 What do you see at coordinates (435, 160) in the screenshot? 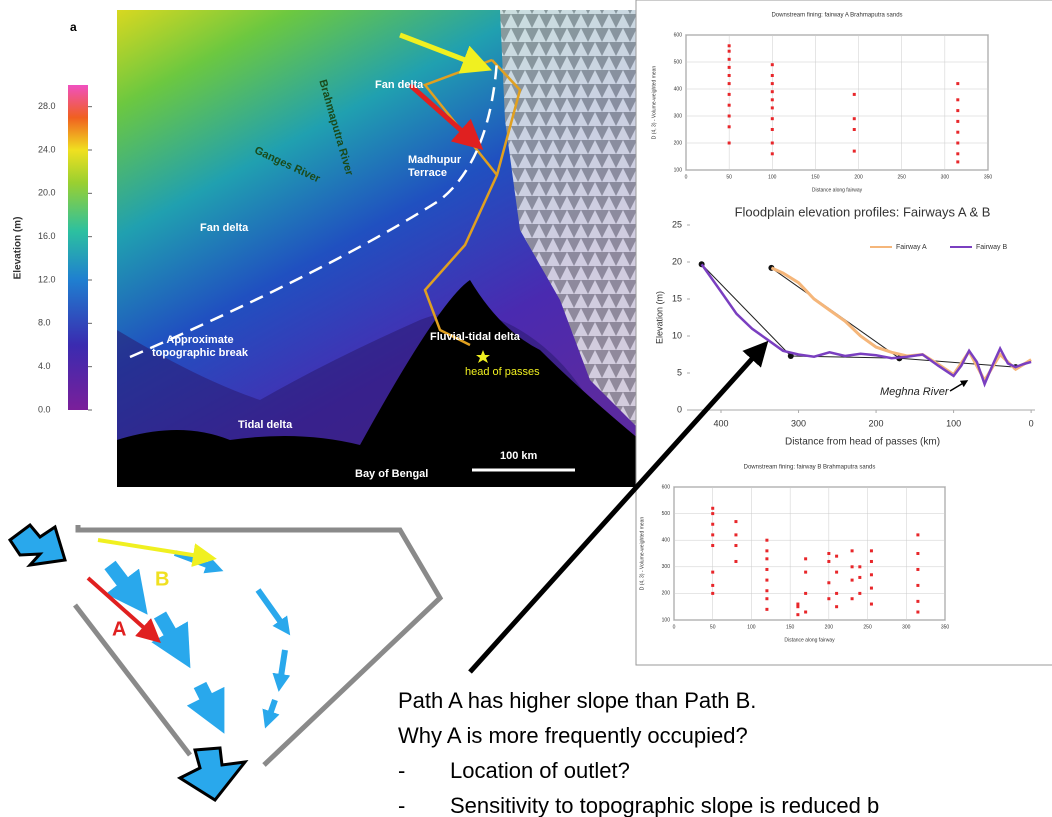
I see `map-label: Madhupur` at bounding box center [435, 160].